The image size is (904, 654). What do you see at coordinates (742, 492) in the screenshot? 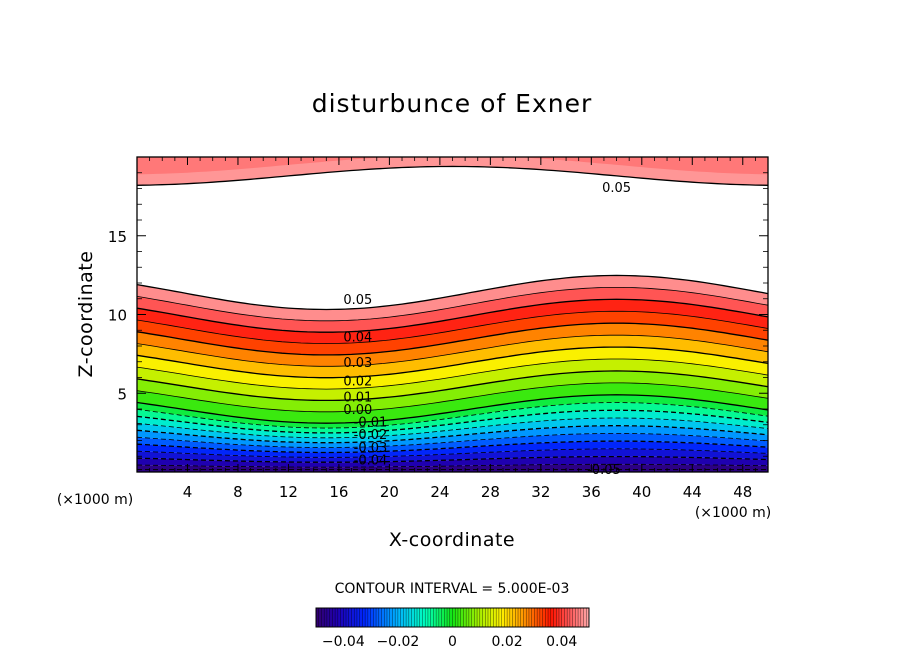
I see `x-tick-label: 48` at bounding box center [742, 492].